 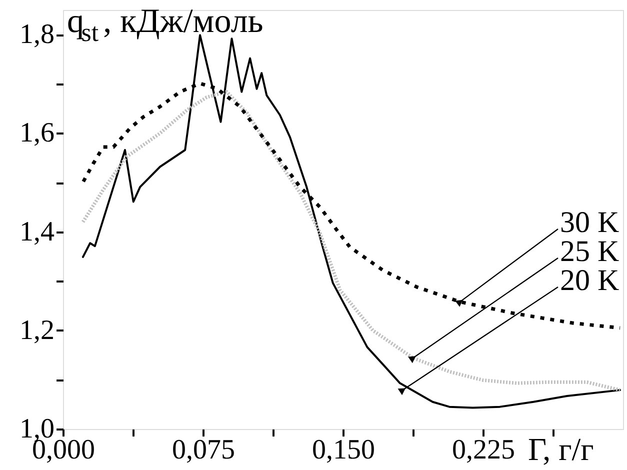 I want to click on y-tick-label: 1,4, so click(x=37, y=232).